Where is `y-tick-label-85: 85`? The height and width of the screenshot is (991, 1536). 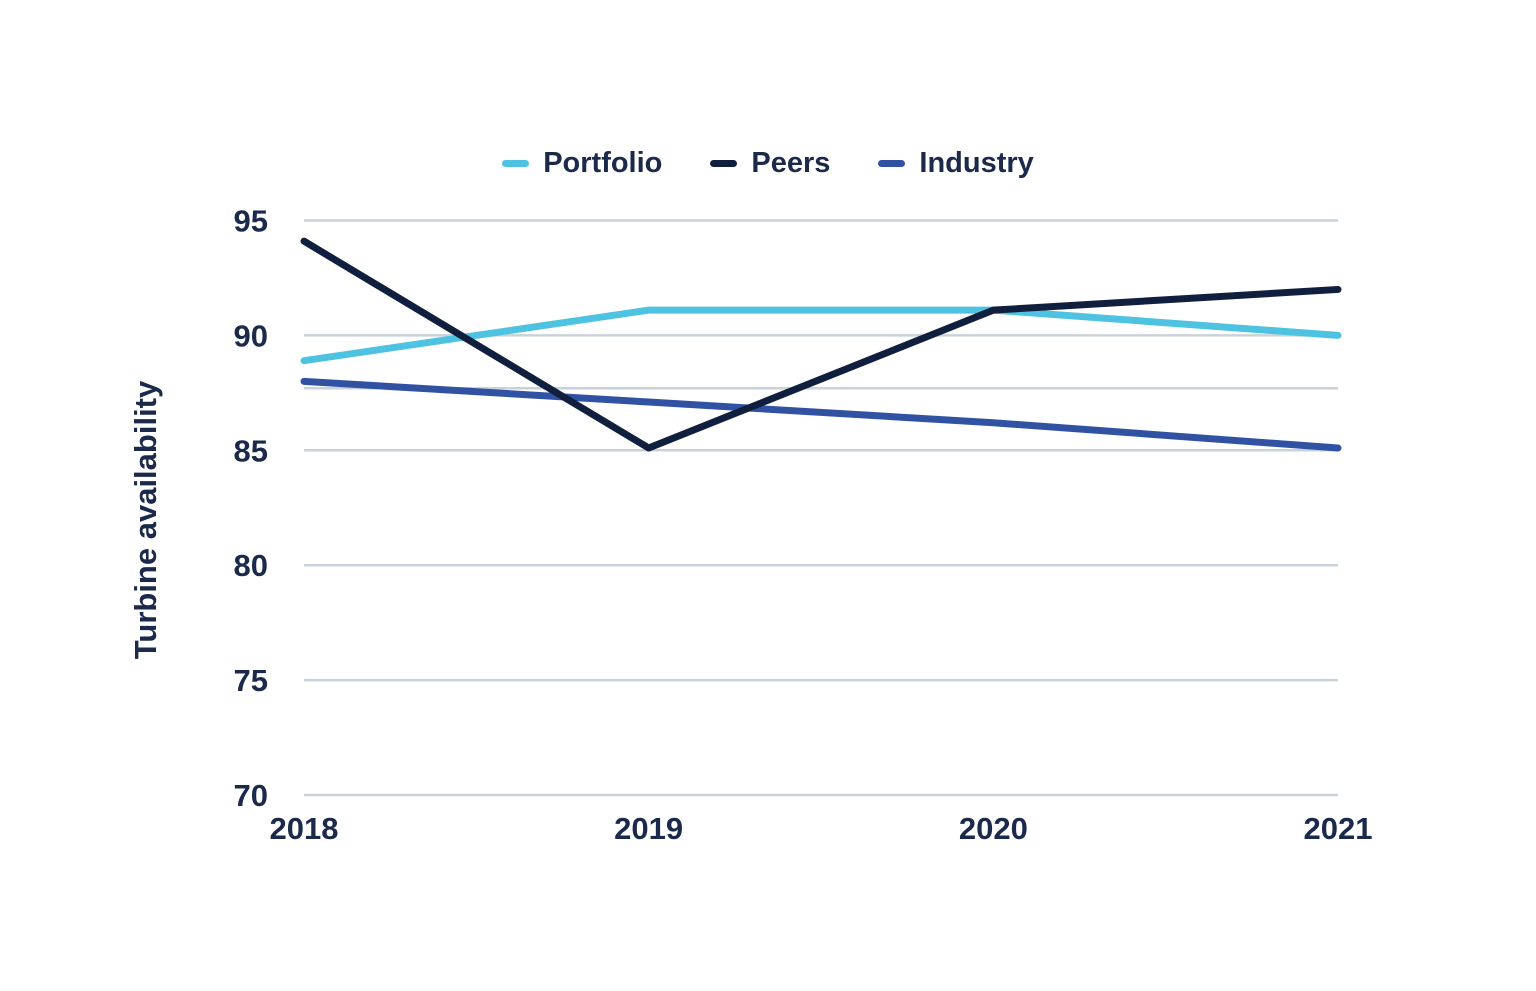 y-tick-label-85: 85 is located at coordinates (251, 450).